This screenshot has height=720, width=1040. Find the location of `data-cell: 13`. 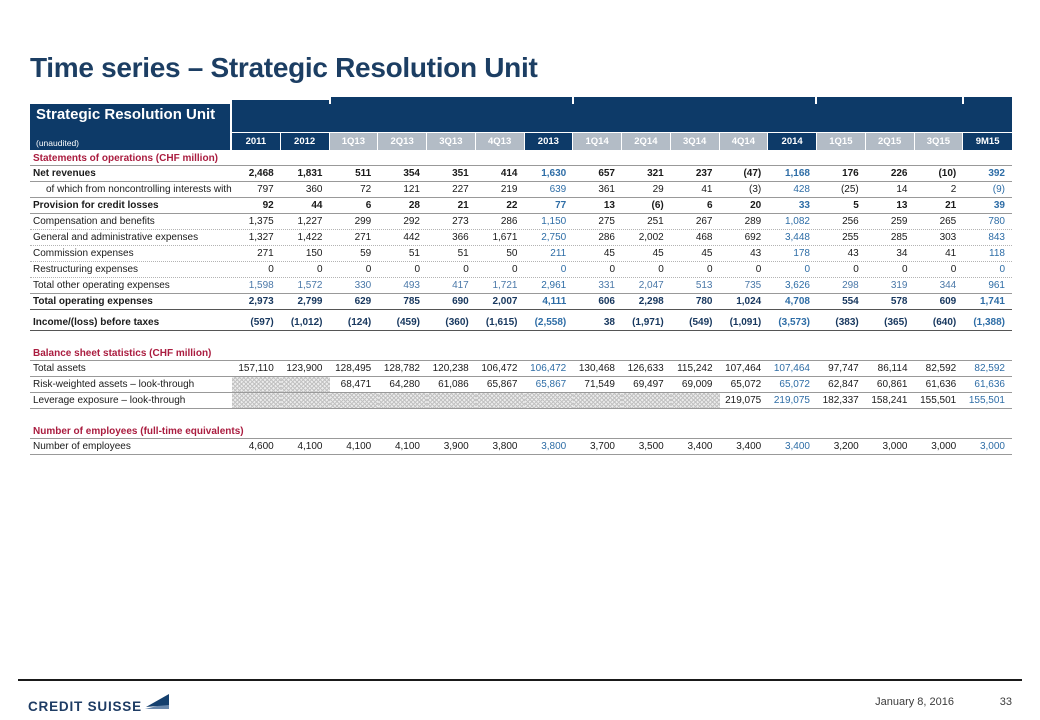

data-cell: 13 is located at coordinates (902, 205).